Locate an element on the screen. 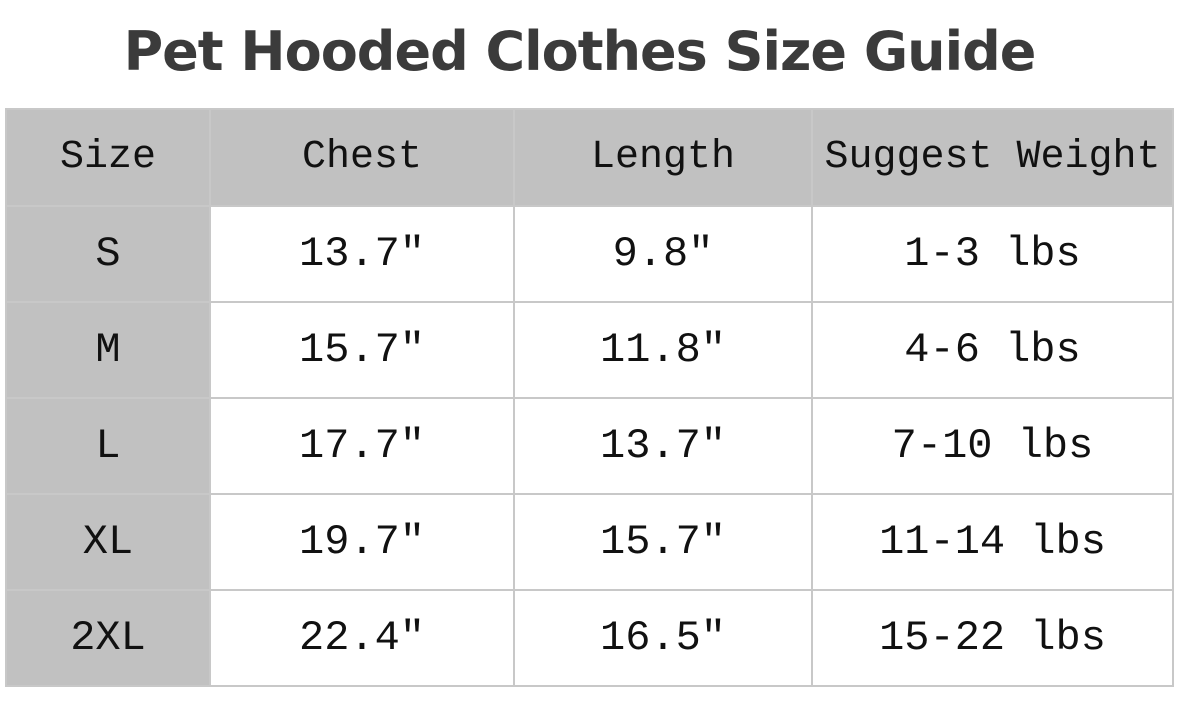 Image resolution: width=1179 pixels, height=710 pixels. table-row: L 17.7″ 13.7″ 7-10 lbs is located at coordinates (589, 446).